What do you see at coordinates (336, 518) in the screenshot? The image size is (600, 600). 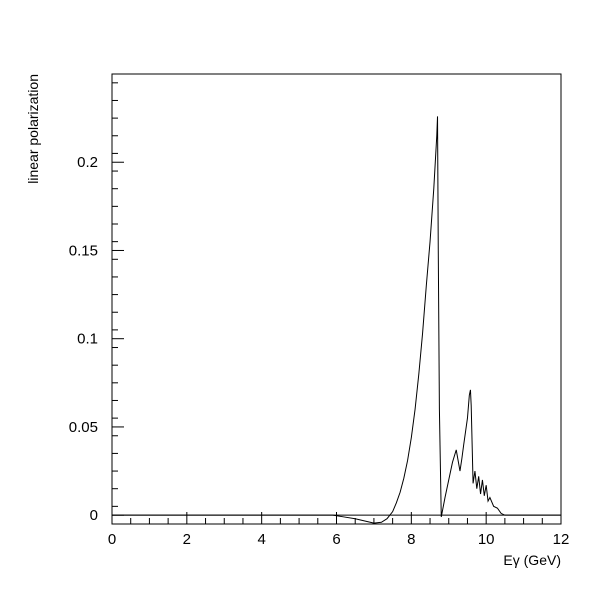 I see `x-axis-ticks` at bounding box center [336, 518].